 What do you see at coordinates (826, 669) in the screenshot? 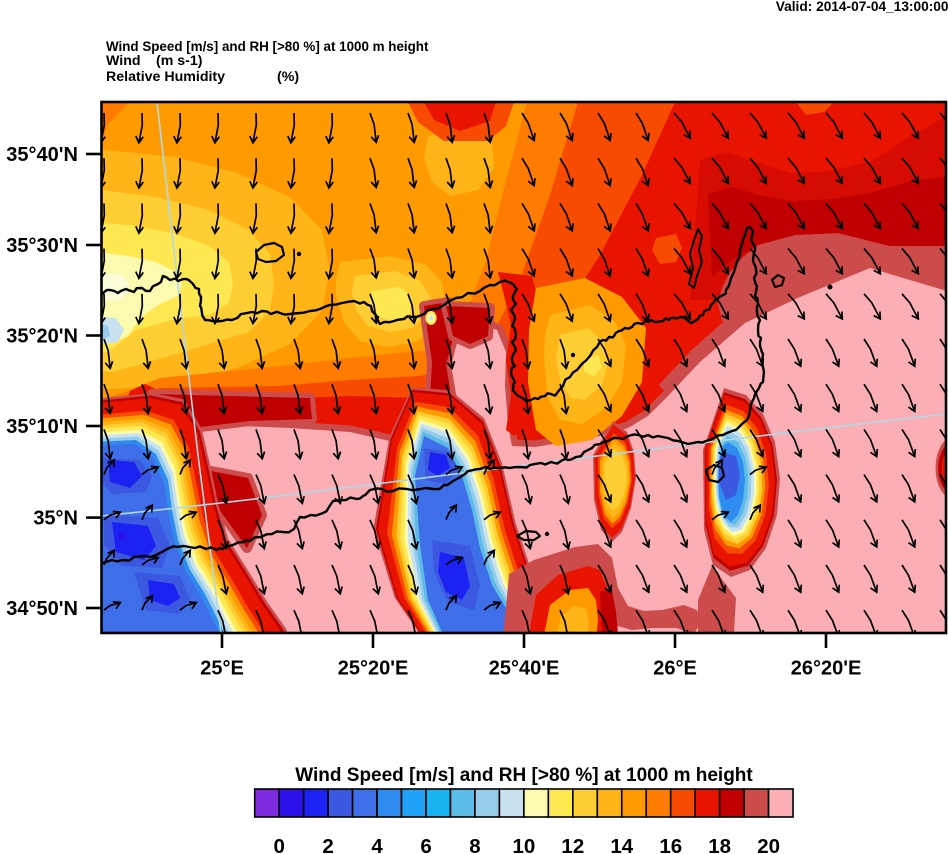
I see `svg-text: 26°20'E` at bounding box center [826, 669].